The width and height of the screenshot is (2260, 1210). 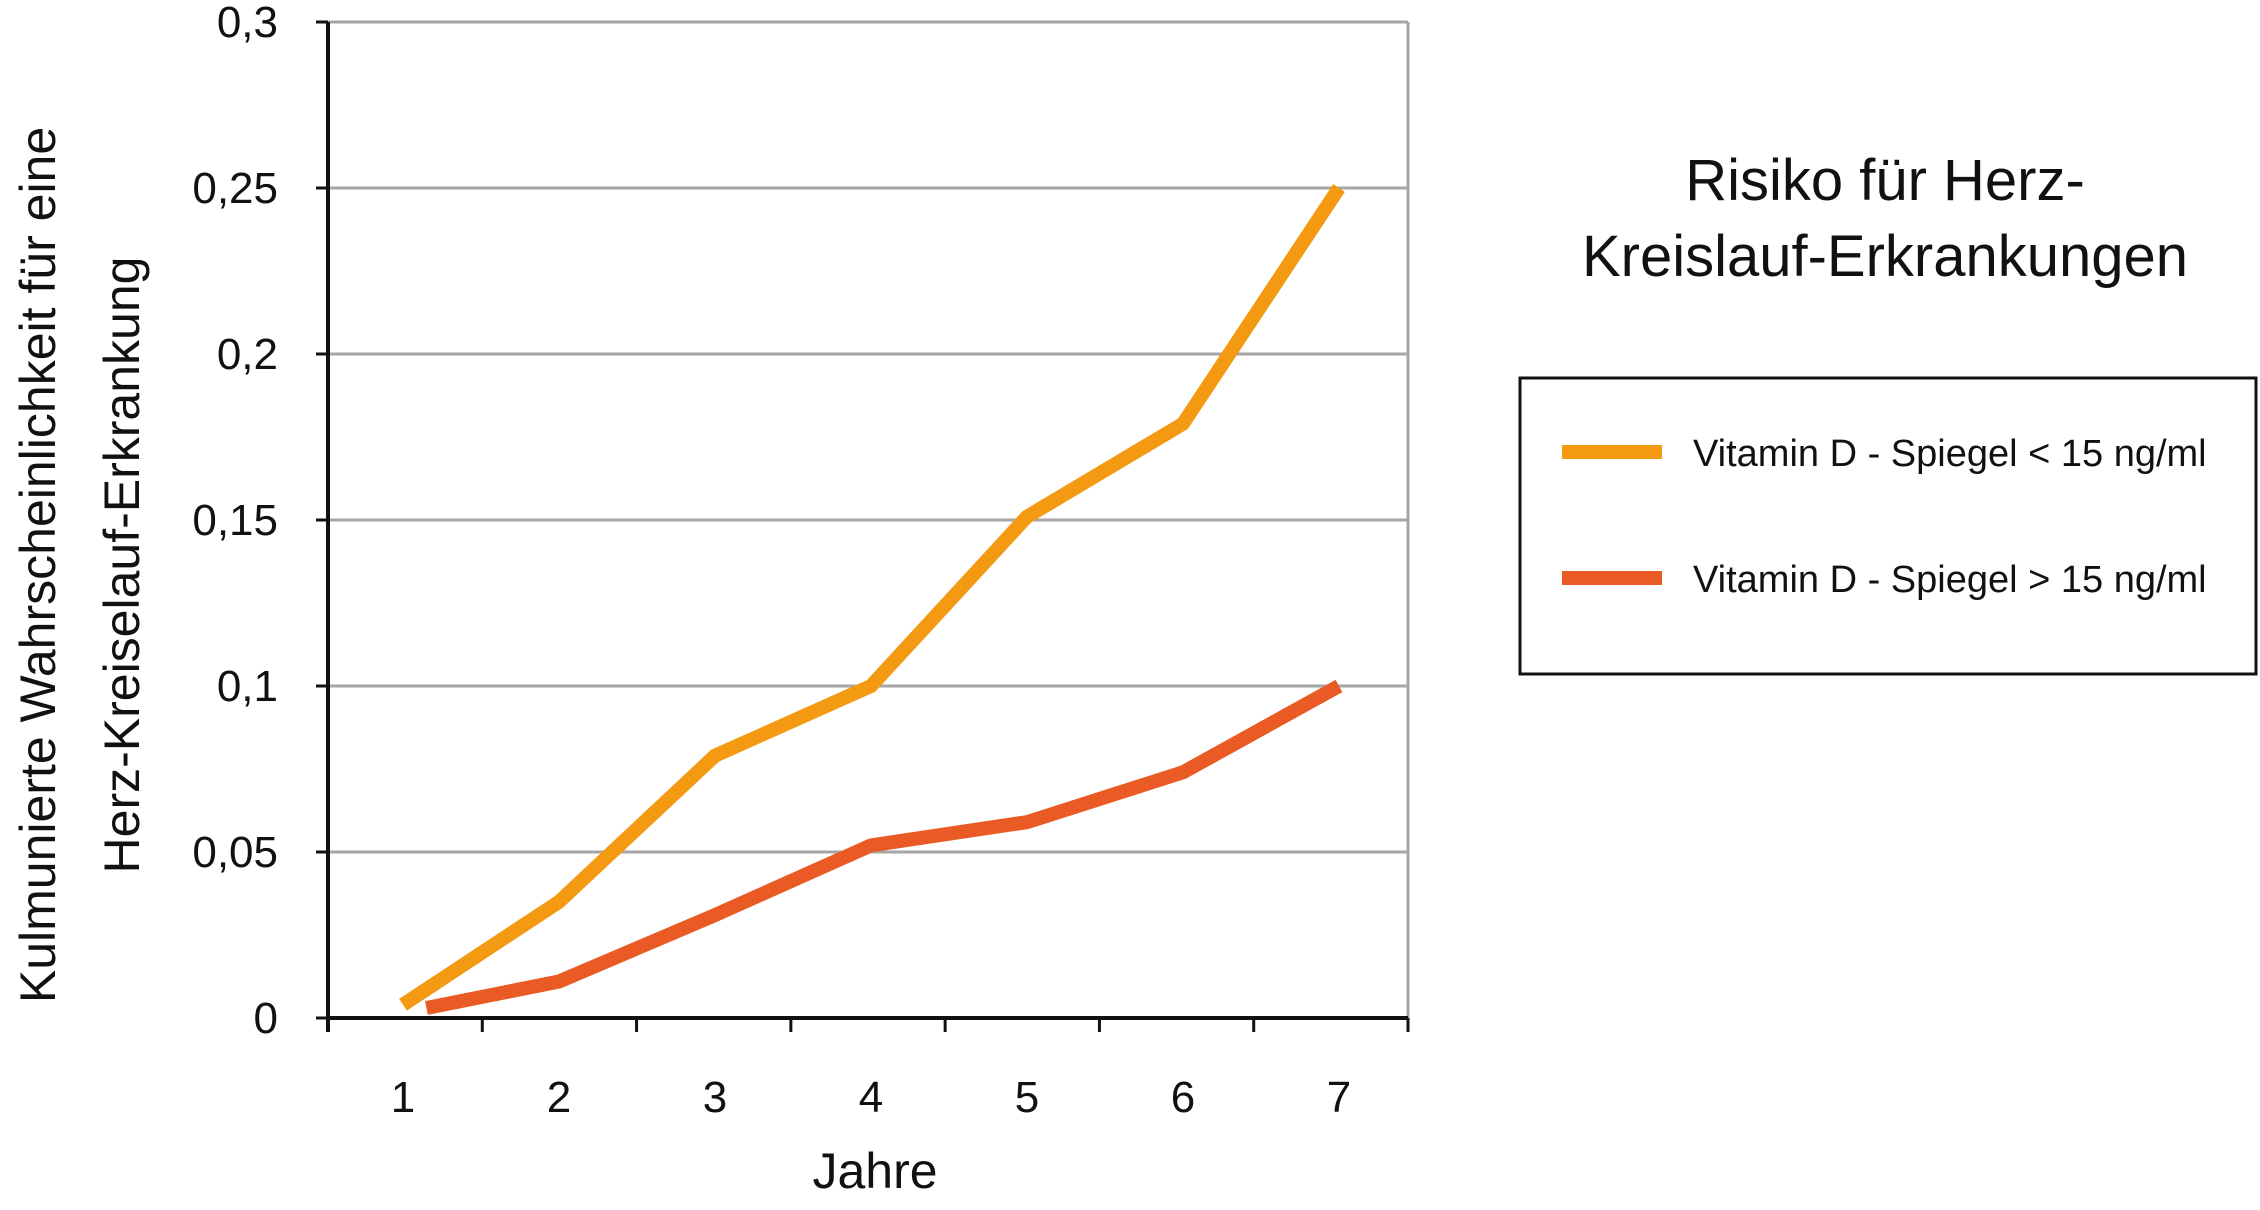 I want to click on chart-title-line-2: Kreislauf-Erkrankungen, so click(x=1885, y=256).